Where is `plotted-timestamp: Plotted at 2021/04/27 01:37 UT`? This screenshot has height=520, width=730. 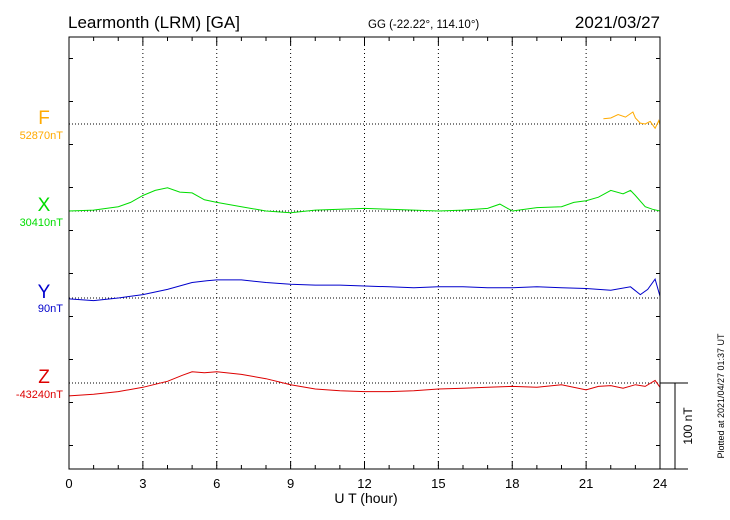
plotted-timestamp: Plotted at 2021/04/27 01:37 UT is located at coordinates (721, 396).